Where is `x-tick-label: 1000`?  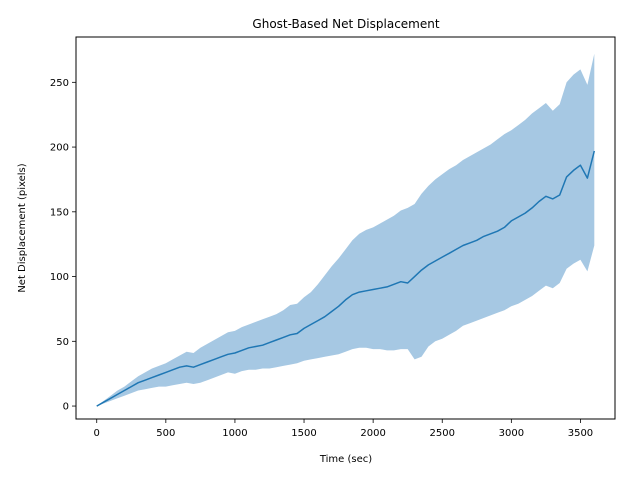 x-tick-label: 1000 is located at coordinates (234, 433).